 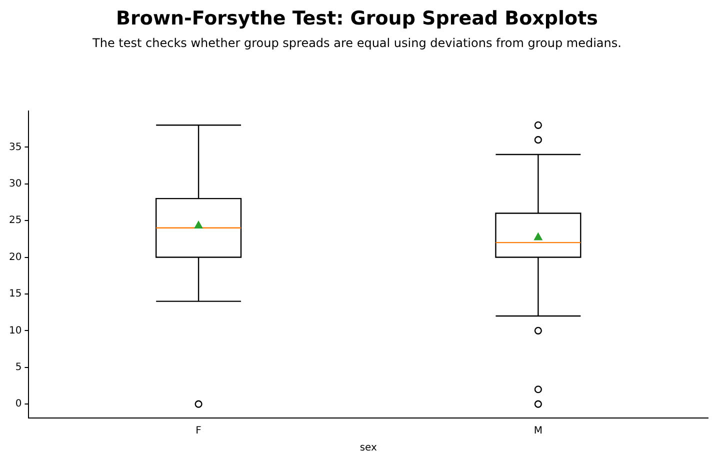 What do you see at coordinates (357, 43) in the screenshot?
I see `chart-subtitle: The test checks whether group spreads are equal using deviations from group medians.` at bounding box center [357, 43].